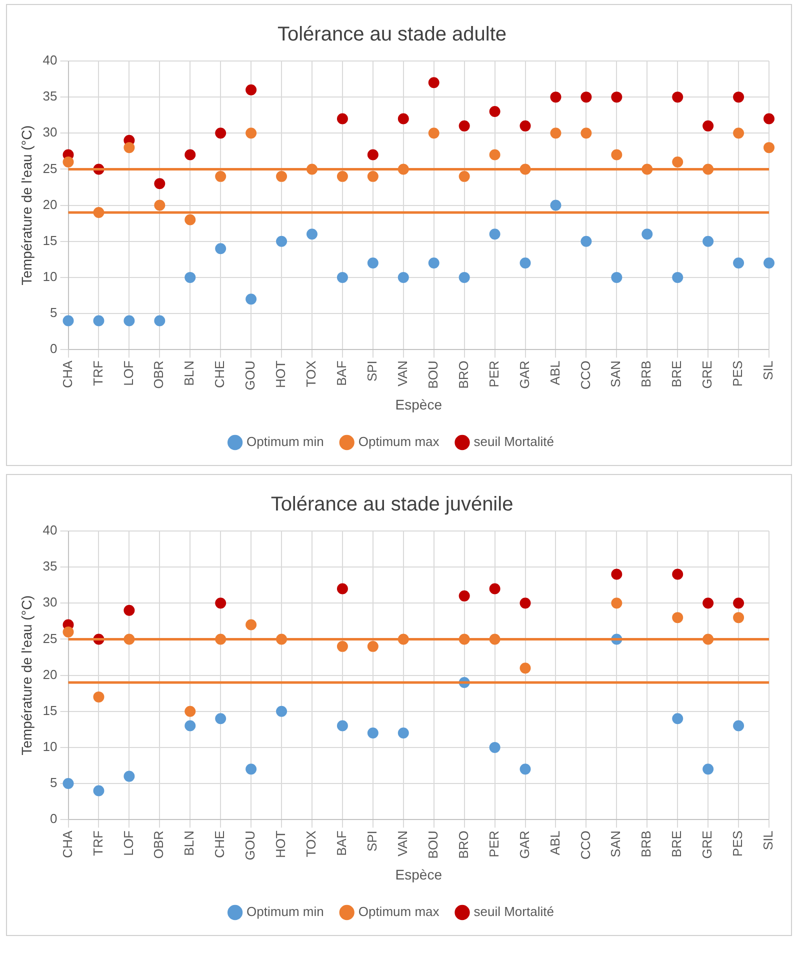  What do you see at coordinates (372, 841) in the screenshot?
I see `x-tick-label: SPI` at bounding box center [372, 841].